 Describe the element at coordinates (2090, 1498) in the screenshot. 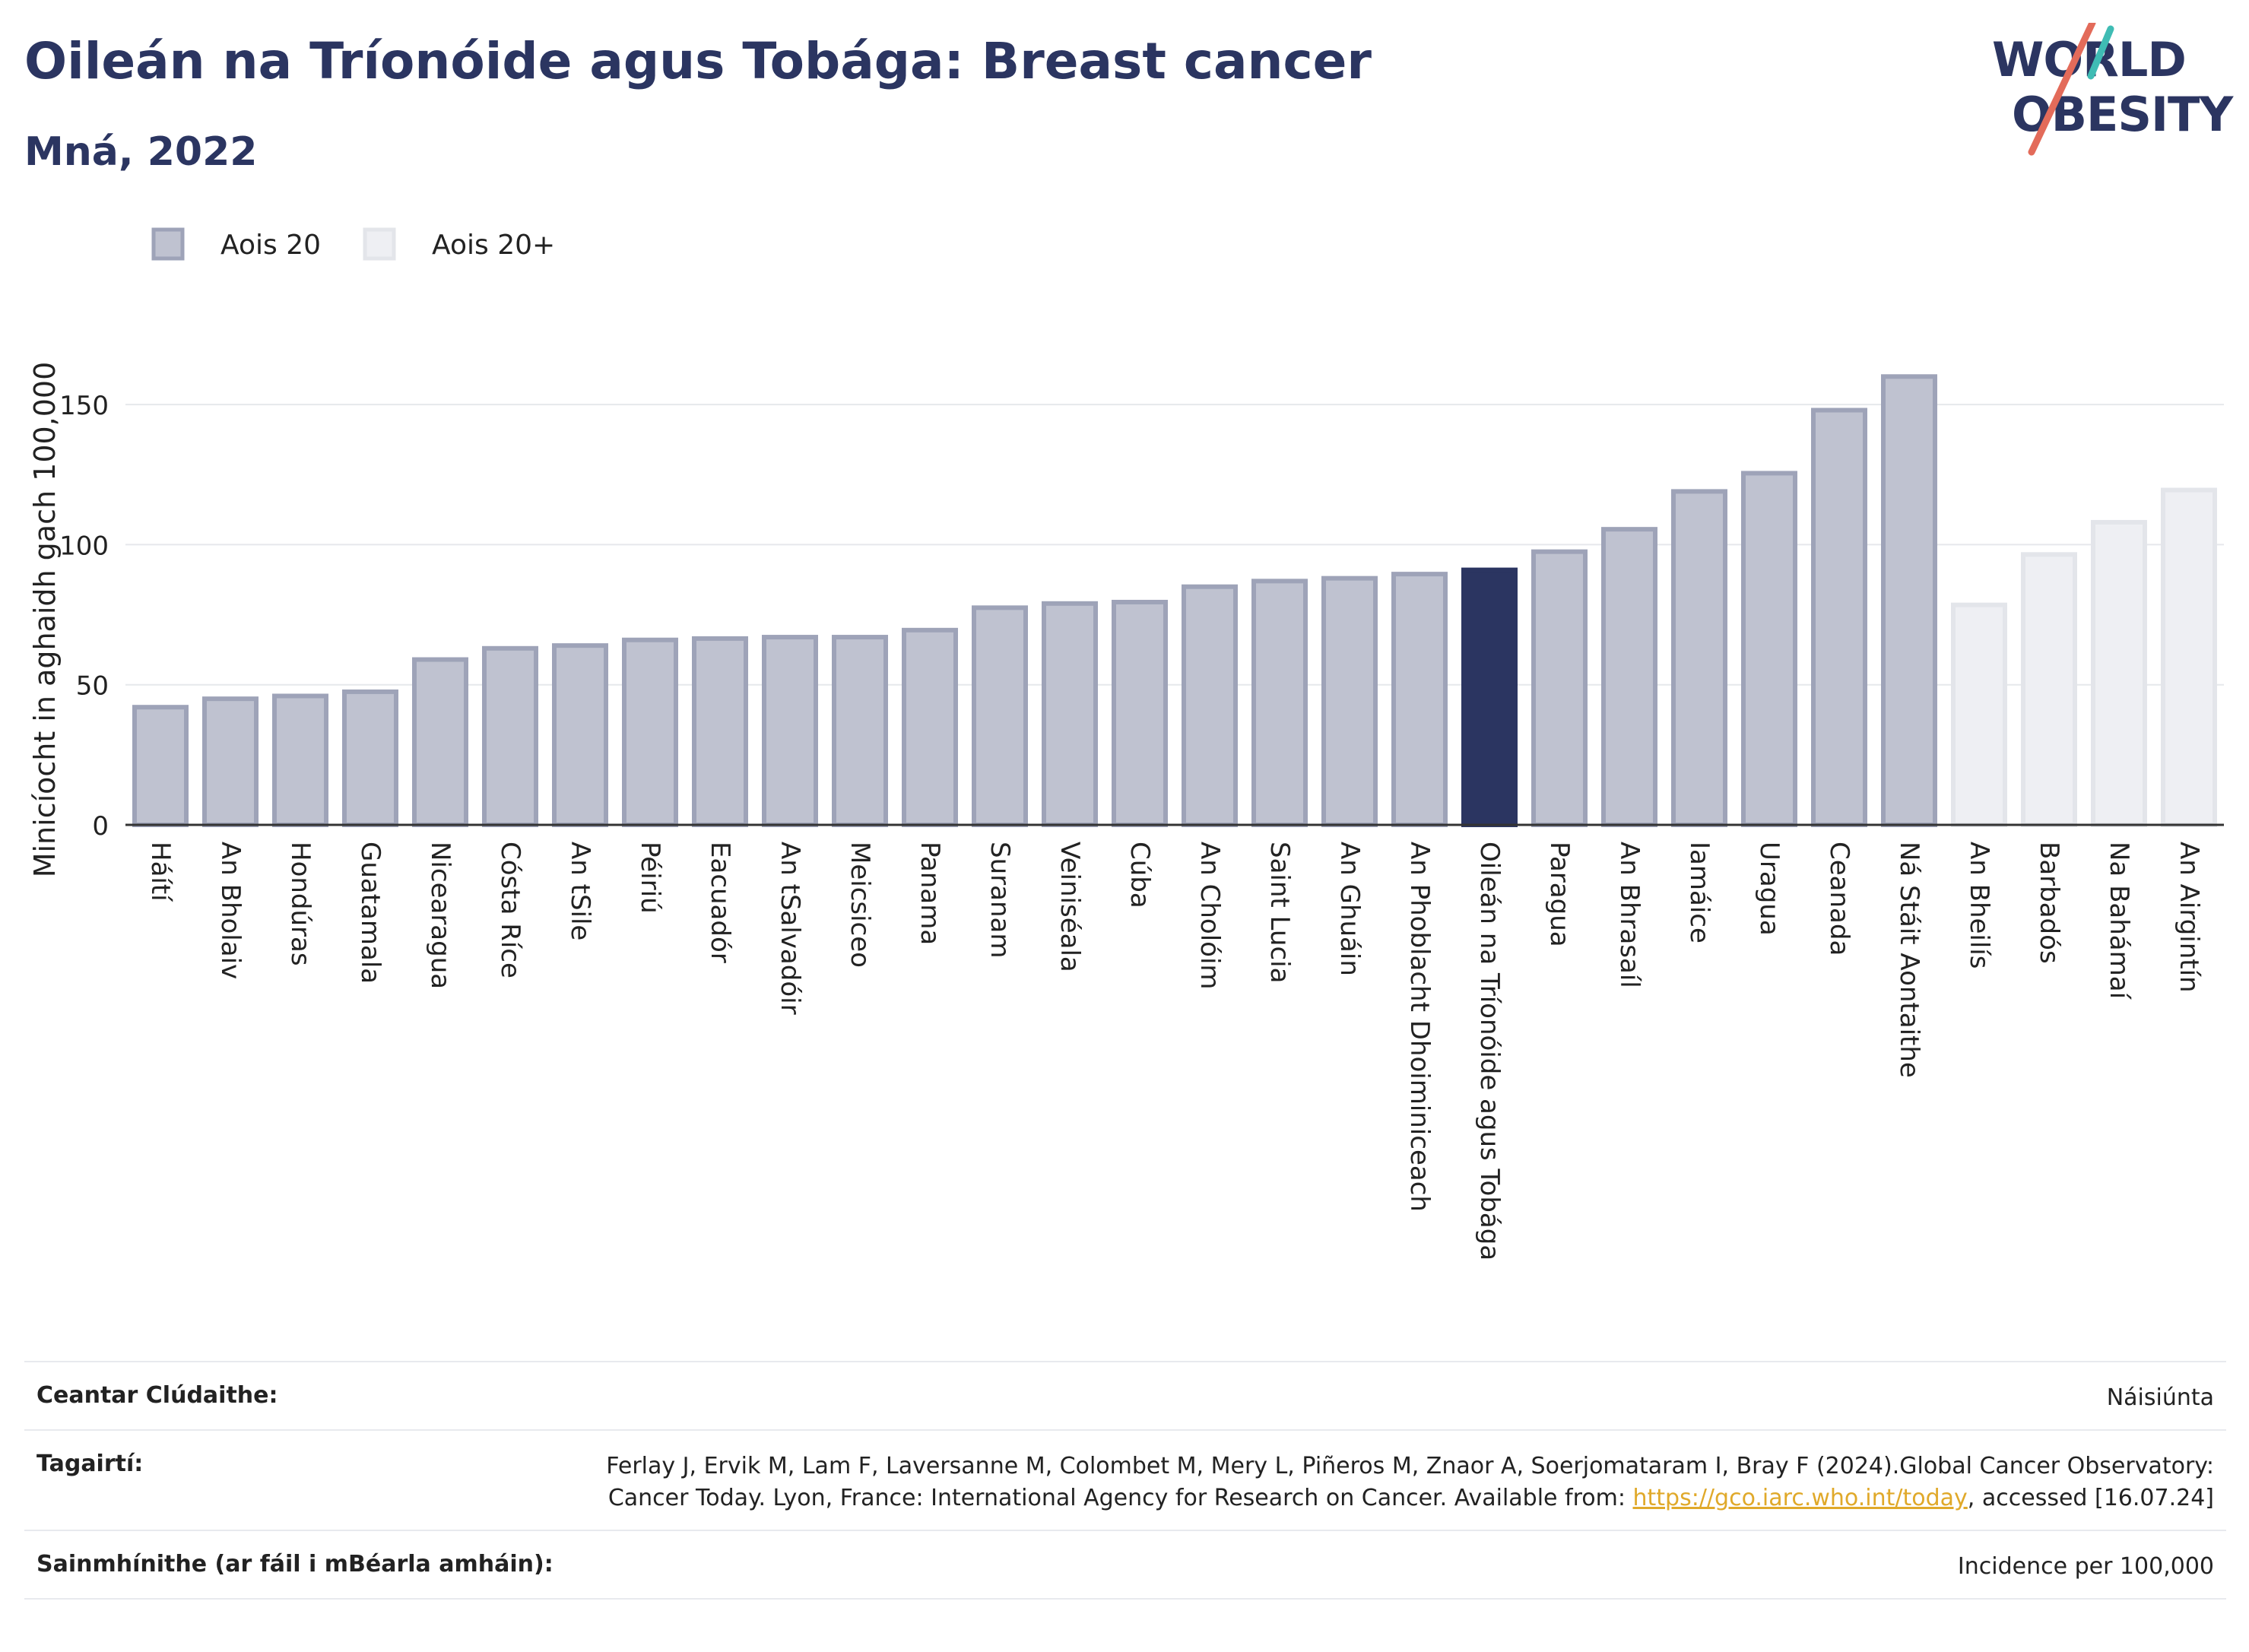

I see `references-suffix: , accessed [16.07.24]` at that location.